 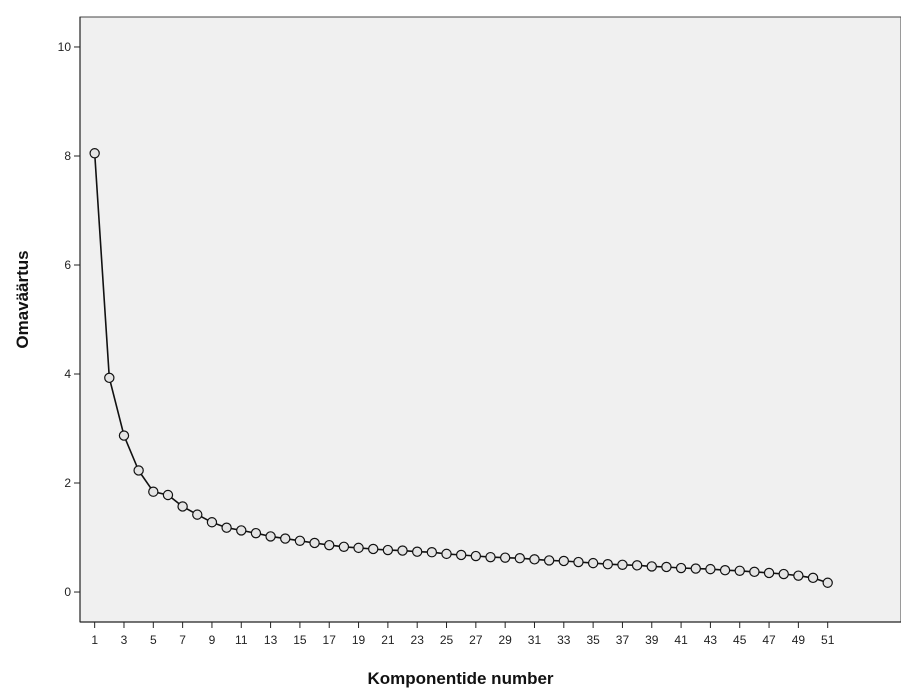 What do you see at coordinates (388, 640) in the screenshot?
I see `x-tick-label: 21` at bounding box center [388, 640].